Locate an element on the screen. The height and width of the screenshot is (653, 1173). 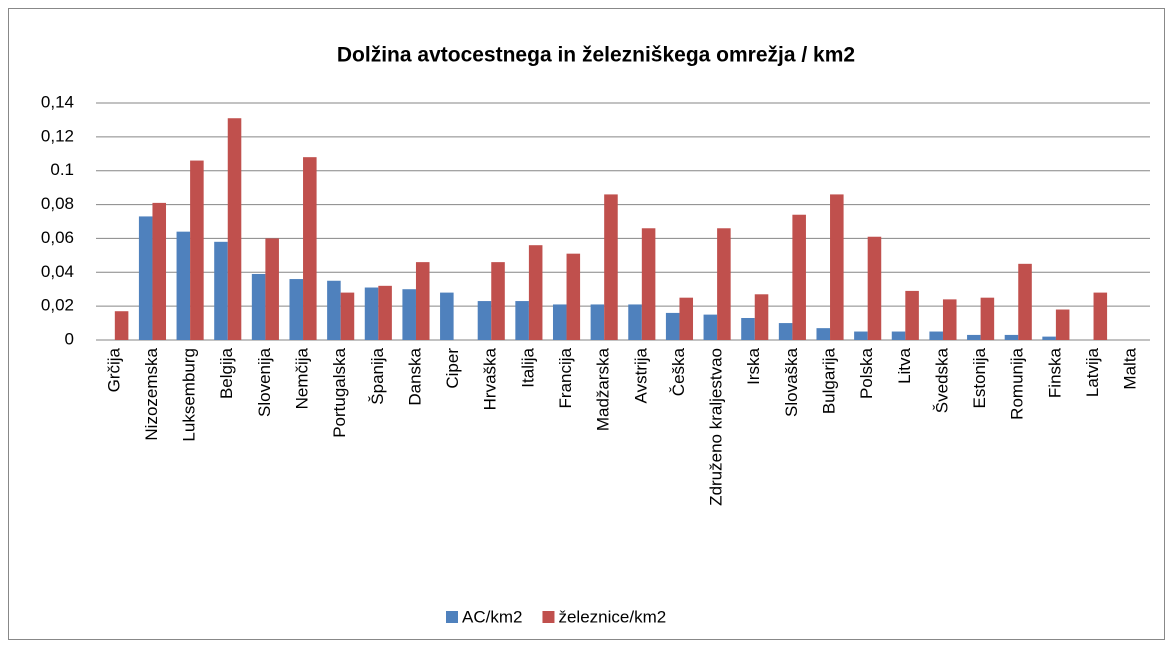
y-tick-label: 0,02 is located at coordinates (57, 305).